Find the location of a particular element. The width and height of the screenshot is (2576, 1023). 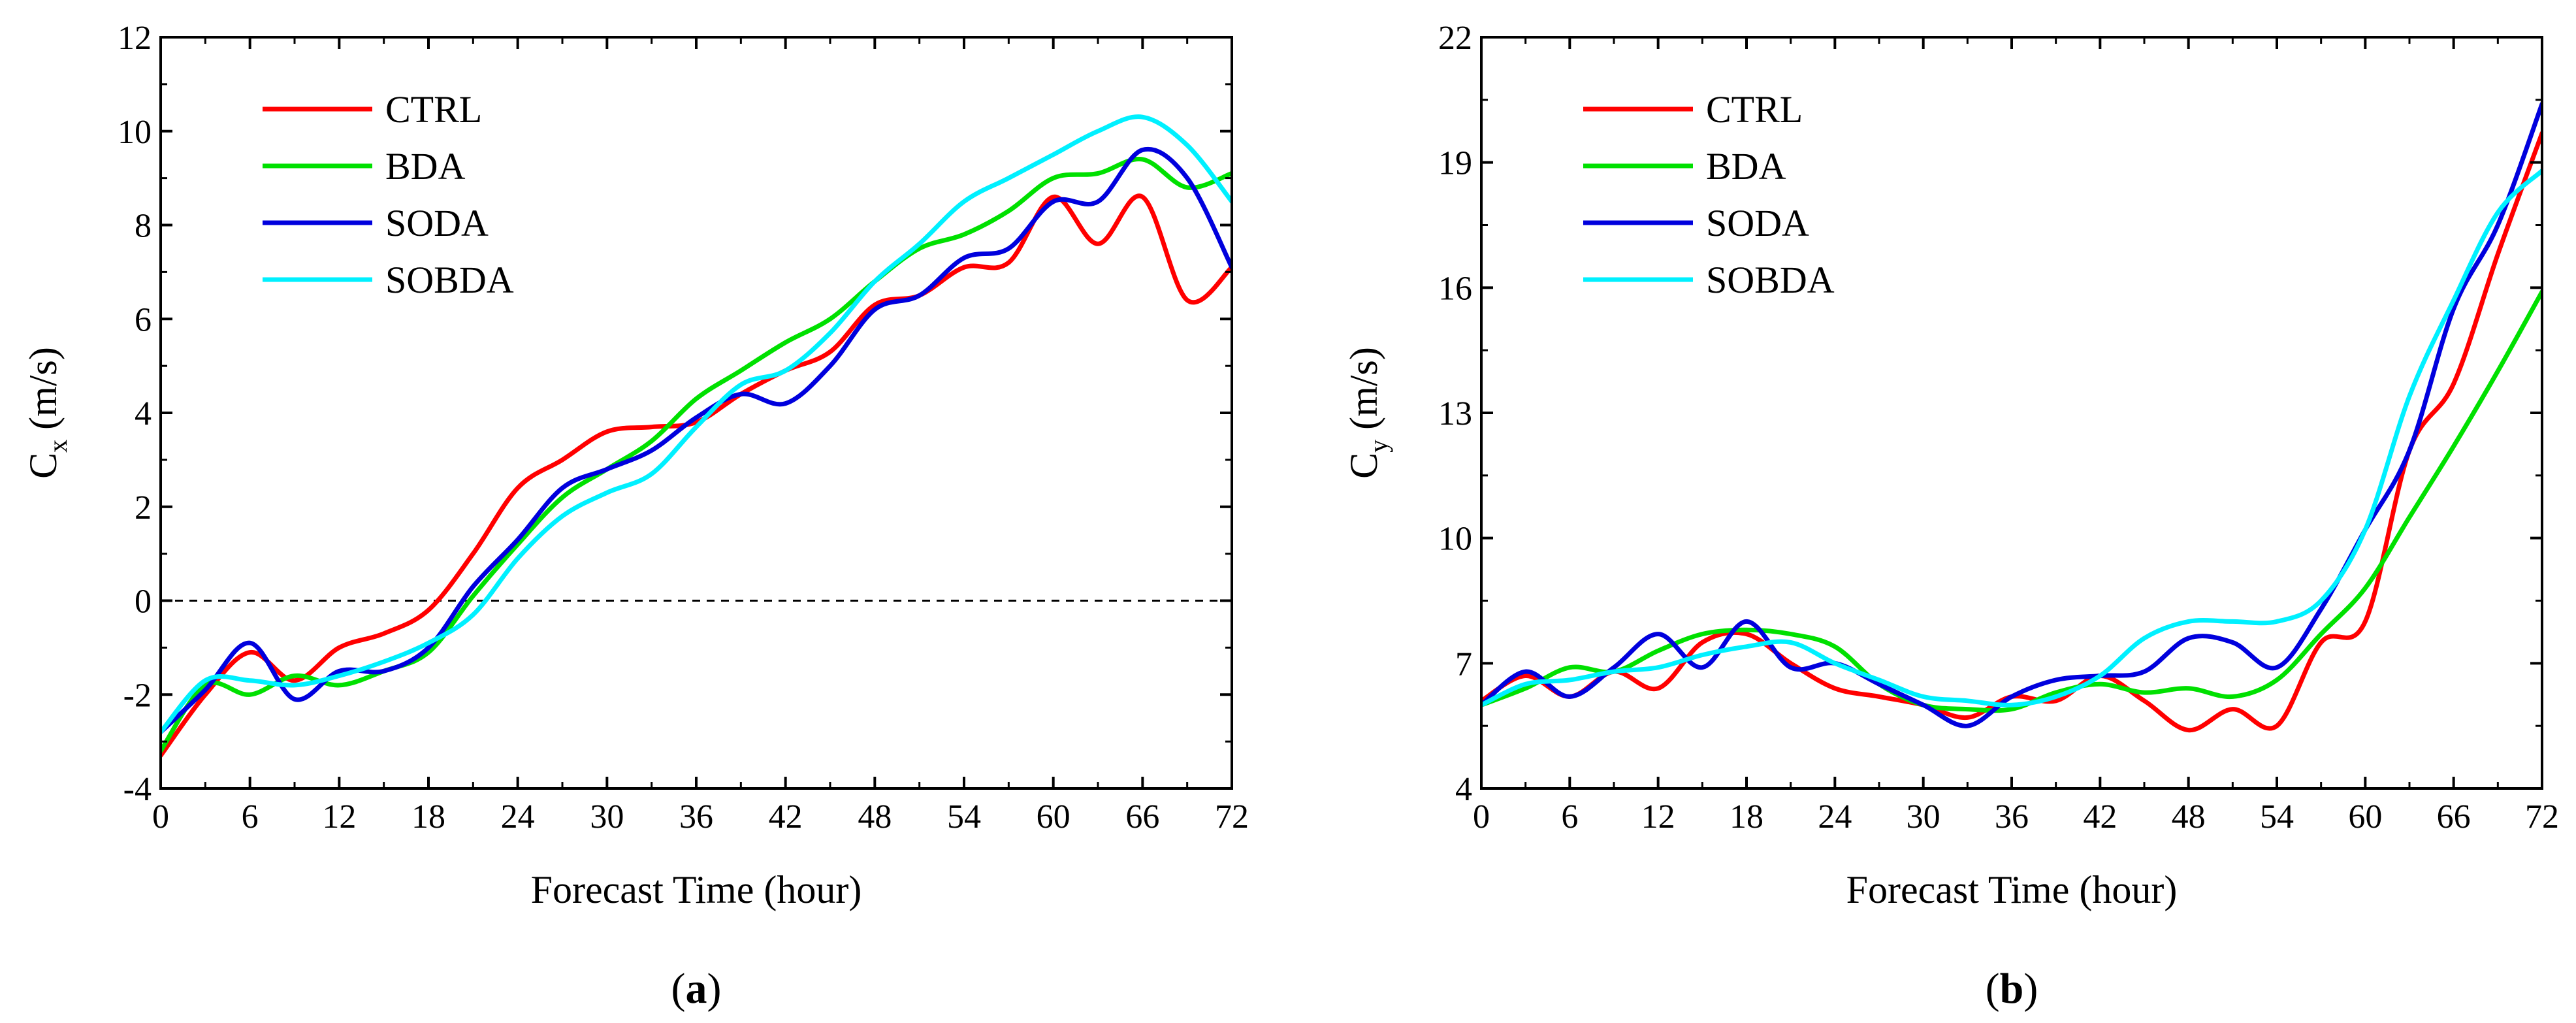

y-tick-label: 19 is located at coordinates (1455, 163).